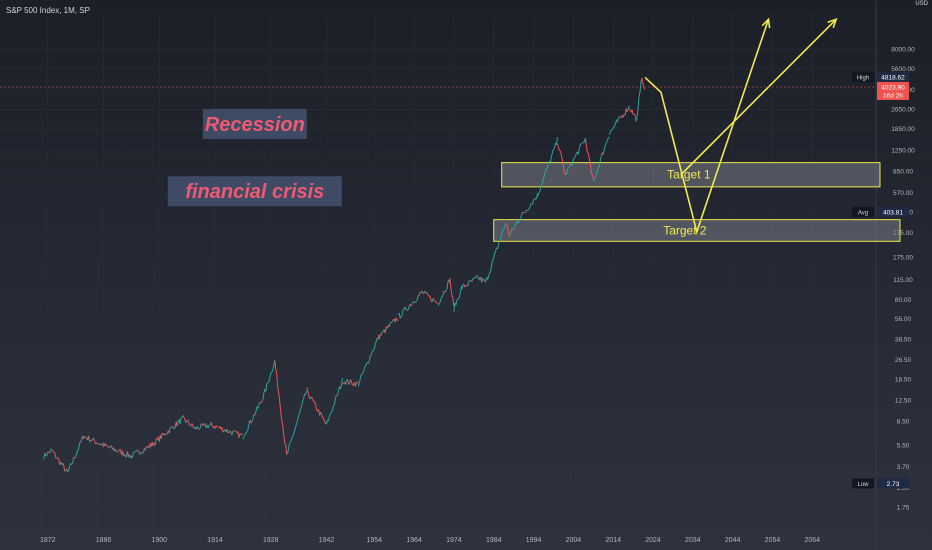 The width and height of the screenshot is (932, 550). Describe the element at coordinates (863, 483) in the screenshot. I see `low-price-label-tag-box` at that location.